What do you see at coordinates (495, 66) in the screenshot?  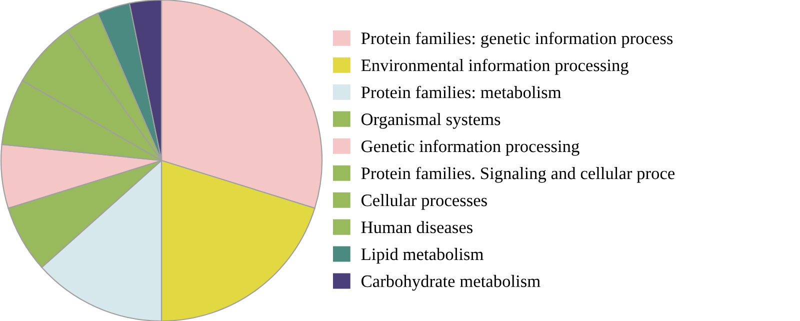 I see `legend-label: Environmental information processing` at bounding box center [495, 66].